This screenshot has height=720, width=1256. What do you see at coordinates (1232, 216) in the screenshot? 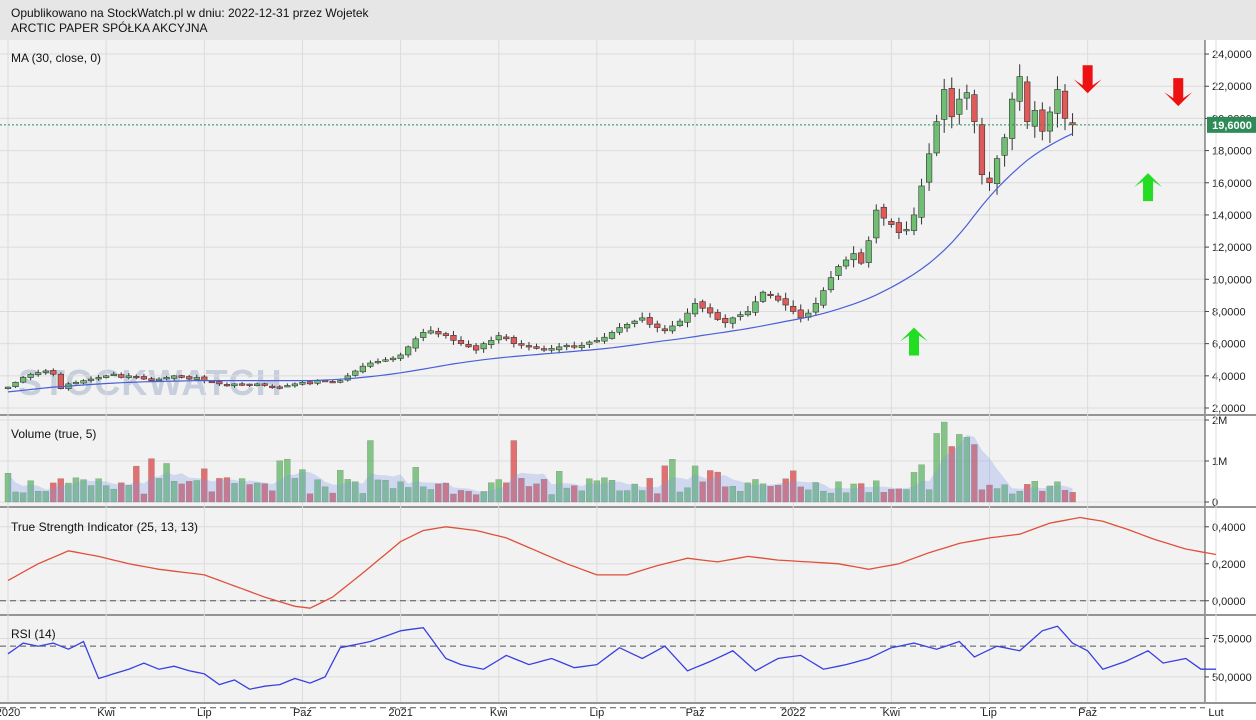
I see `y-tick-label: 14,0000` at bounding box center [1232, 216].